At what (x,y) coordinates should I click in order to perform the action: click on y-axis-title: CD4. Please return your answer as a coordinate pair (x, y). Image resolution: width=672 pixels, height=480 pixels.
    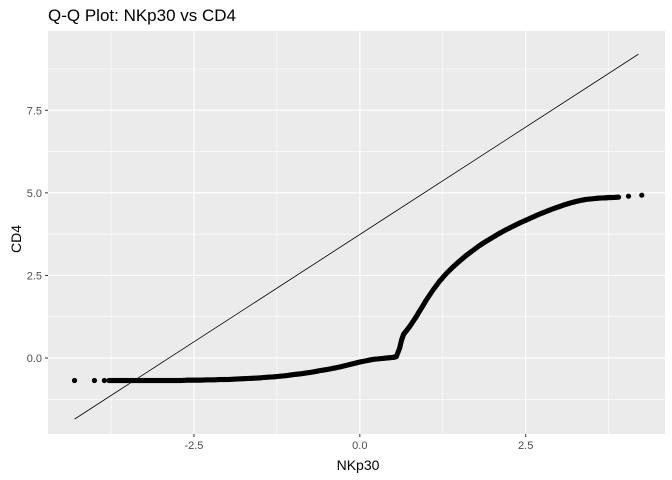
    Looking at the image, I should click on (16, 239).